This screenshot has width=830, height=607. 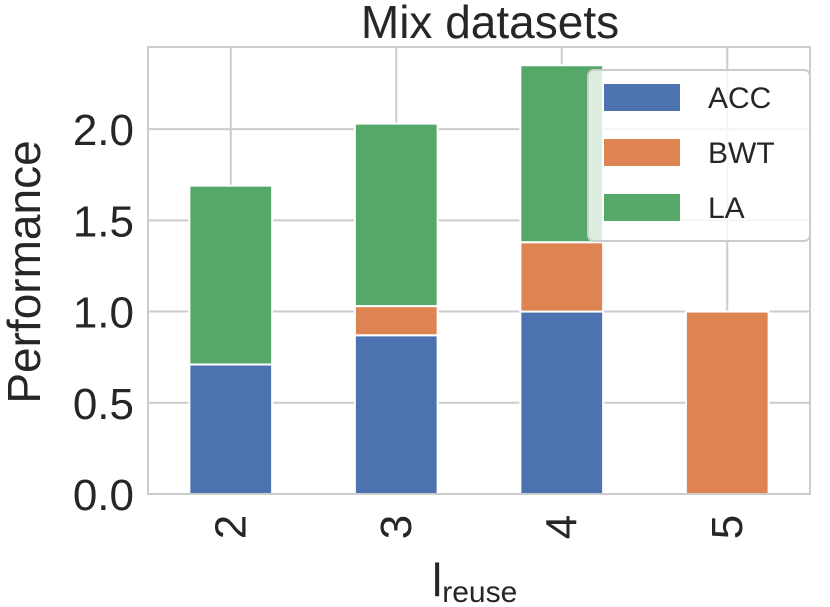 What do you see at coordinates (741, 153) in the screenshot?
I see `legend-label-bwt: BWT` at bounding box center [741, 153].